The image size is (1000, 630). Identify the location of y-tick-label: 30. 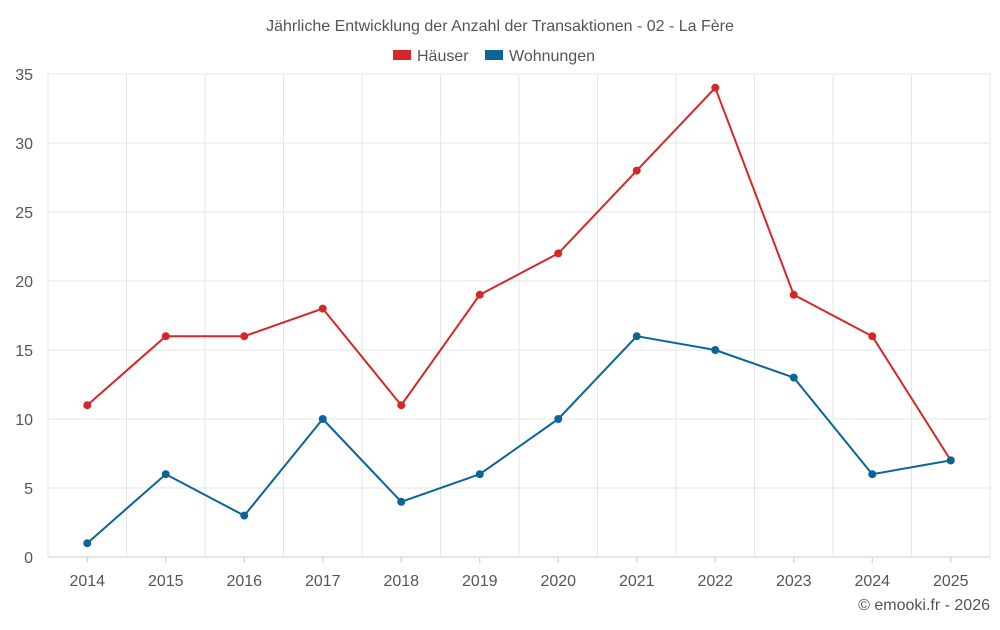
(24, 144).